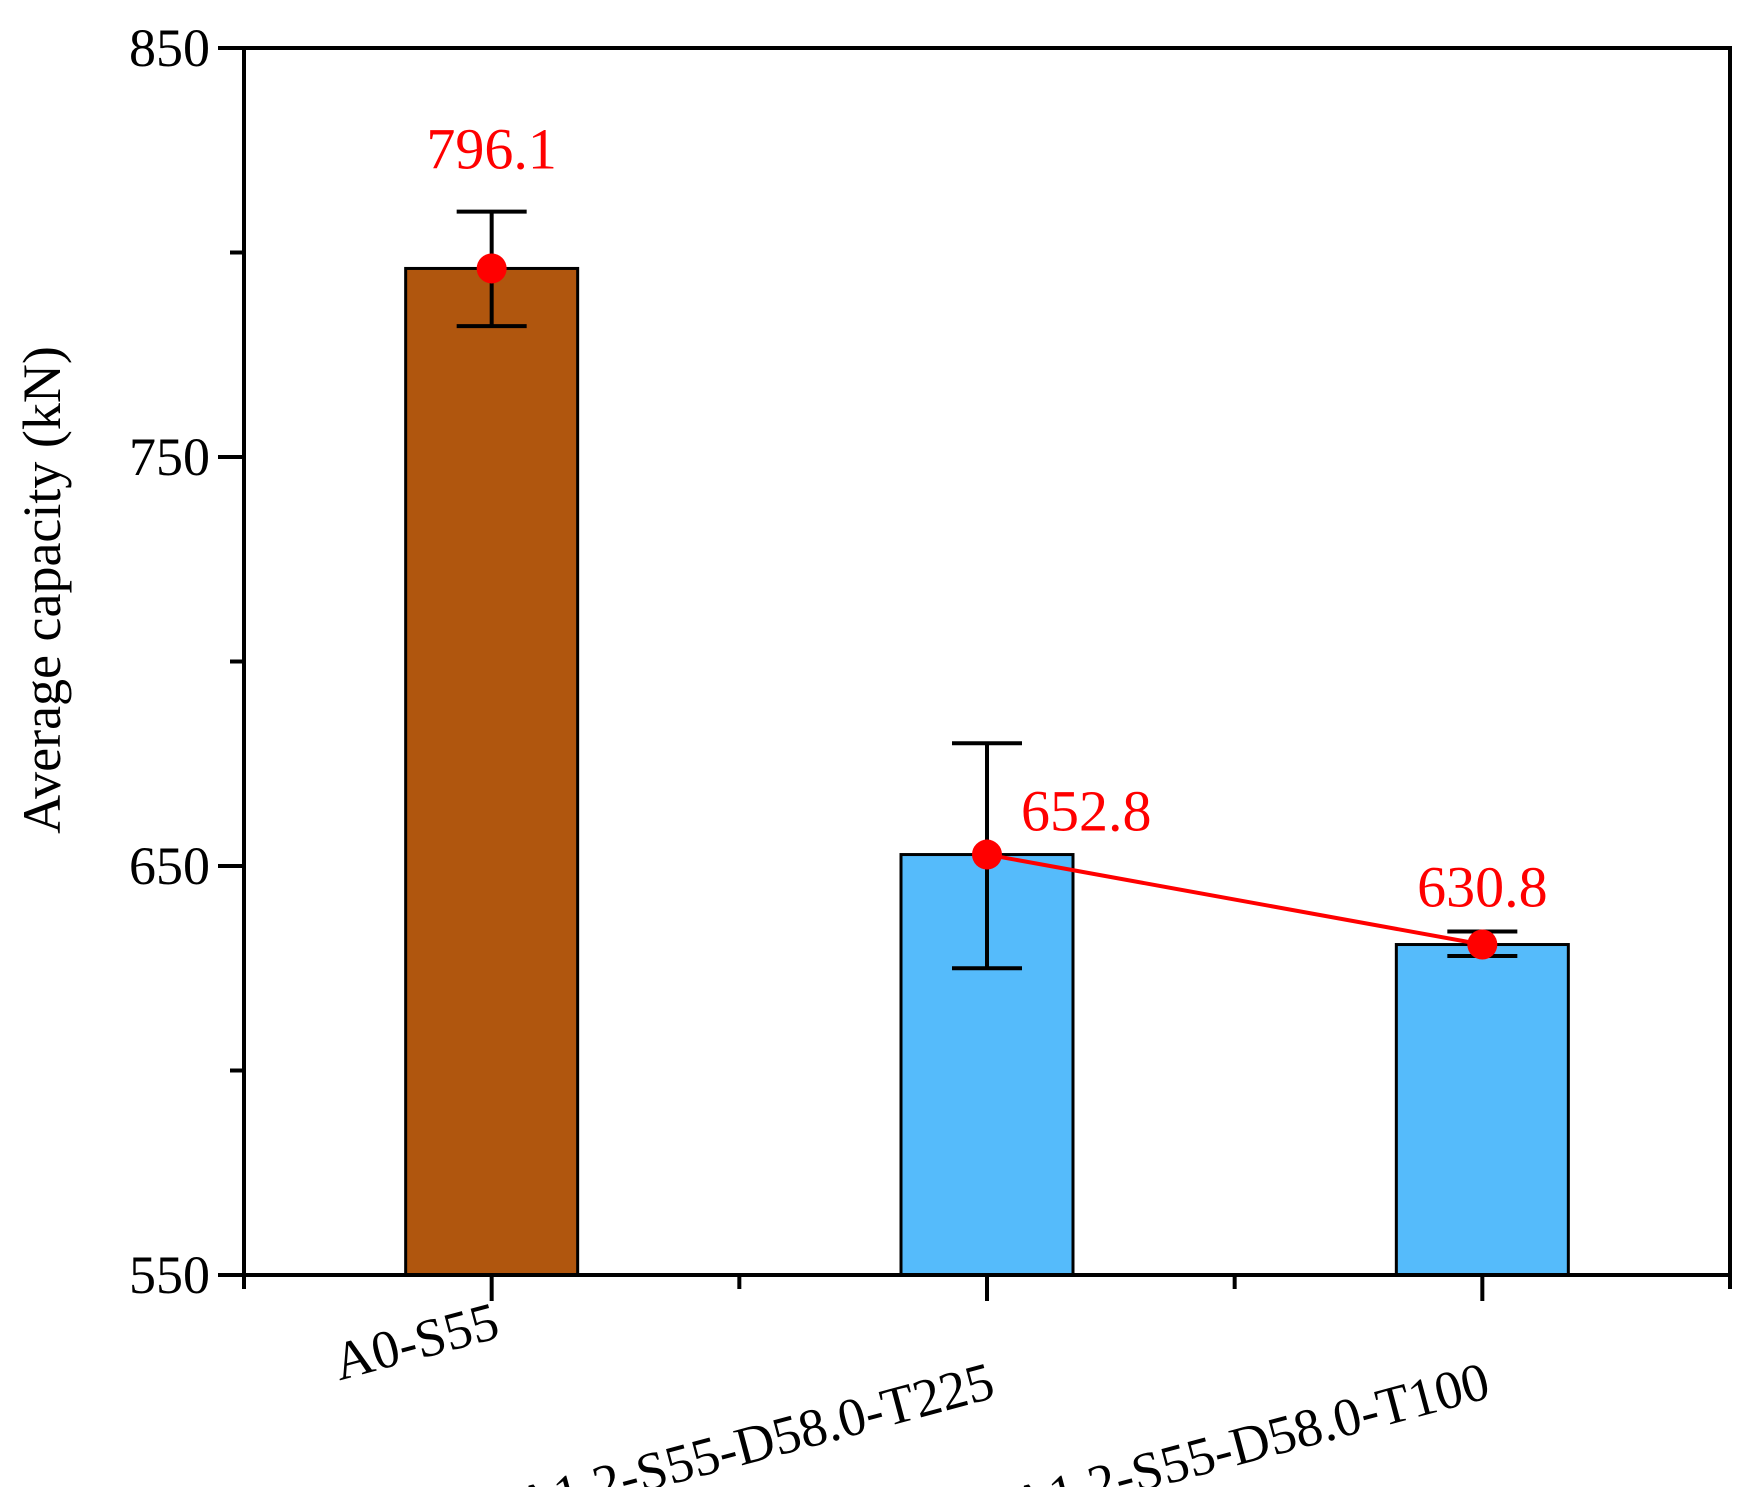  Describe the element at coordinates (169, 866) in the screenshot. I see `y-tick-label-2: 650` at that location.